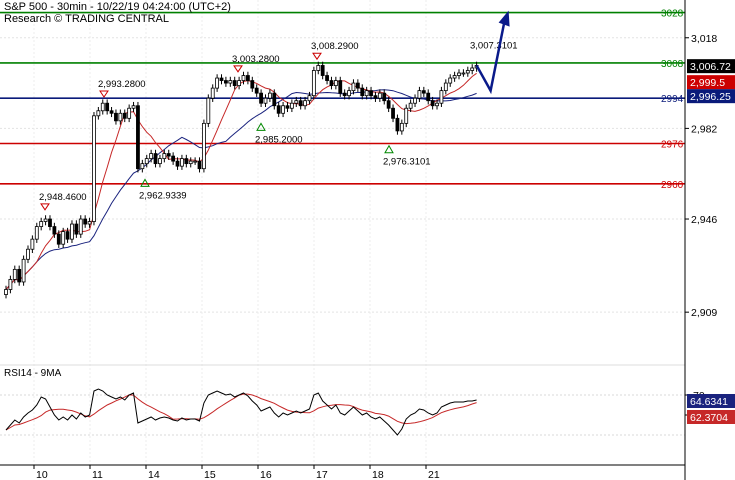 The height and width of the screenshot is (480, 735). I want to click on y-tick-label: 2,946, so click(704, 220).